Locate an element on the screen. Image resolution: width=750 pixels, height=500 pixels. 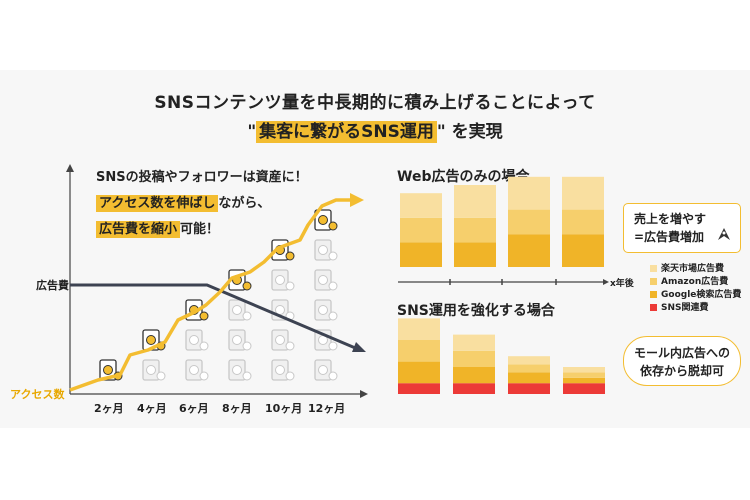
y-label-access: アクセス数 is located at coordinates (37, 394).